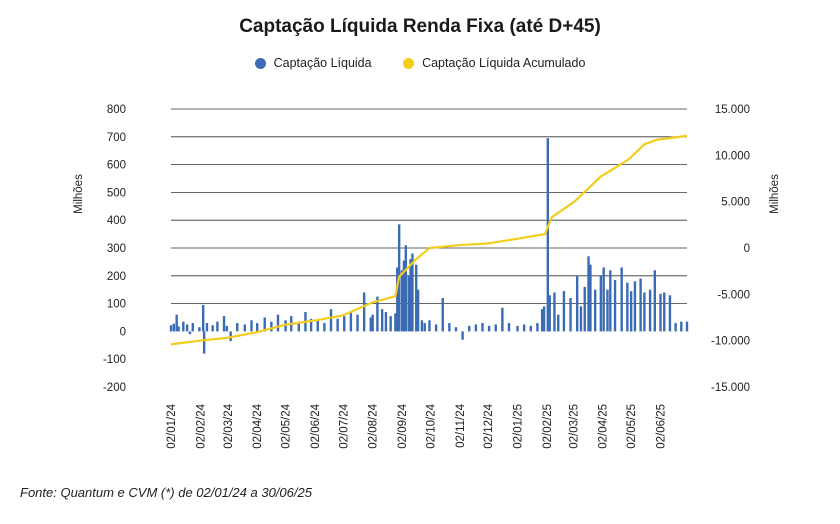 The height and width of the screenshot is (524, 840). What do you see at coordinates (116, 110) in the screenshot?
I see `left-tick-label: 800` at bounding box center [116, 110].